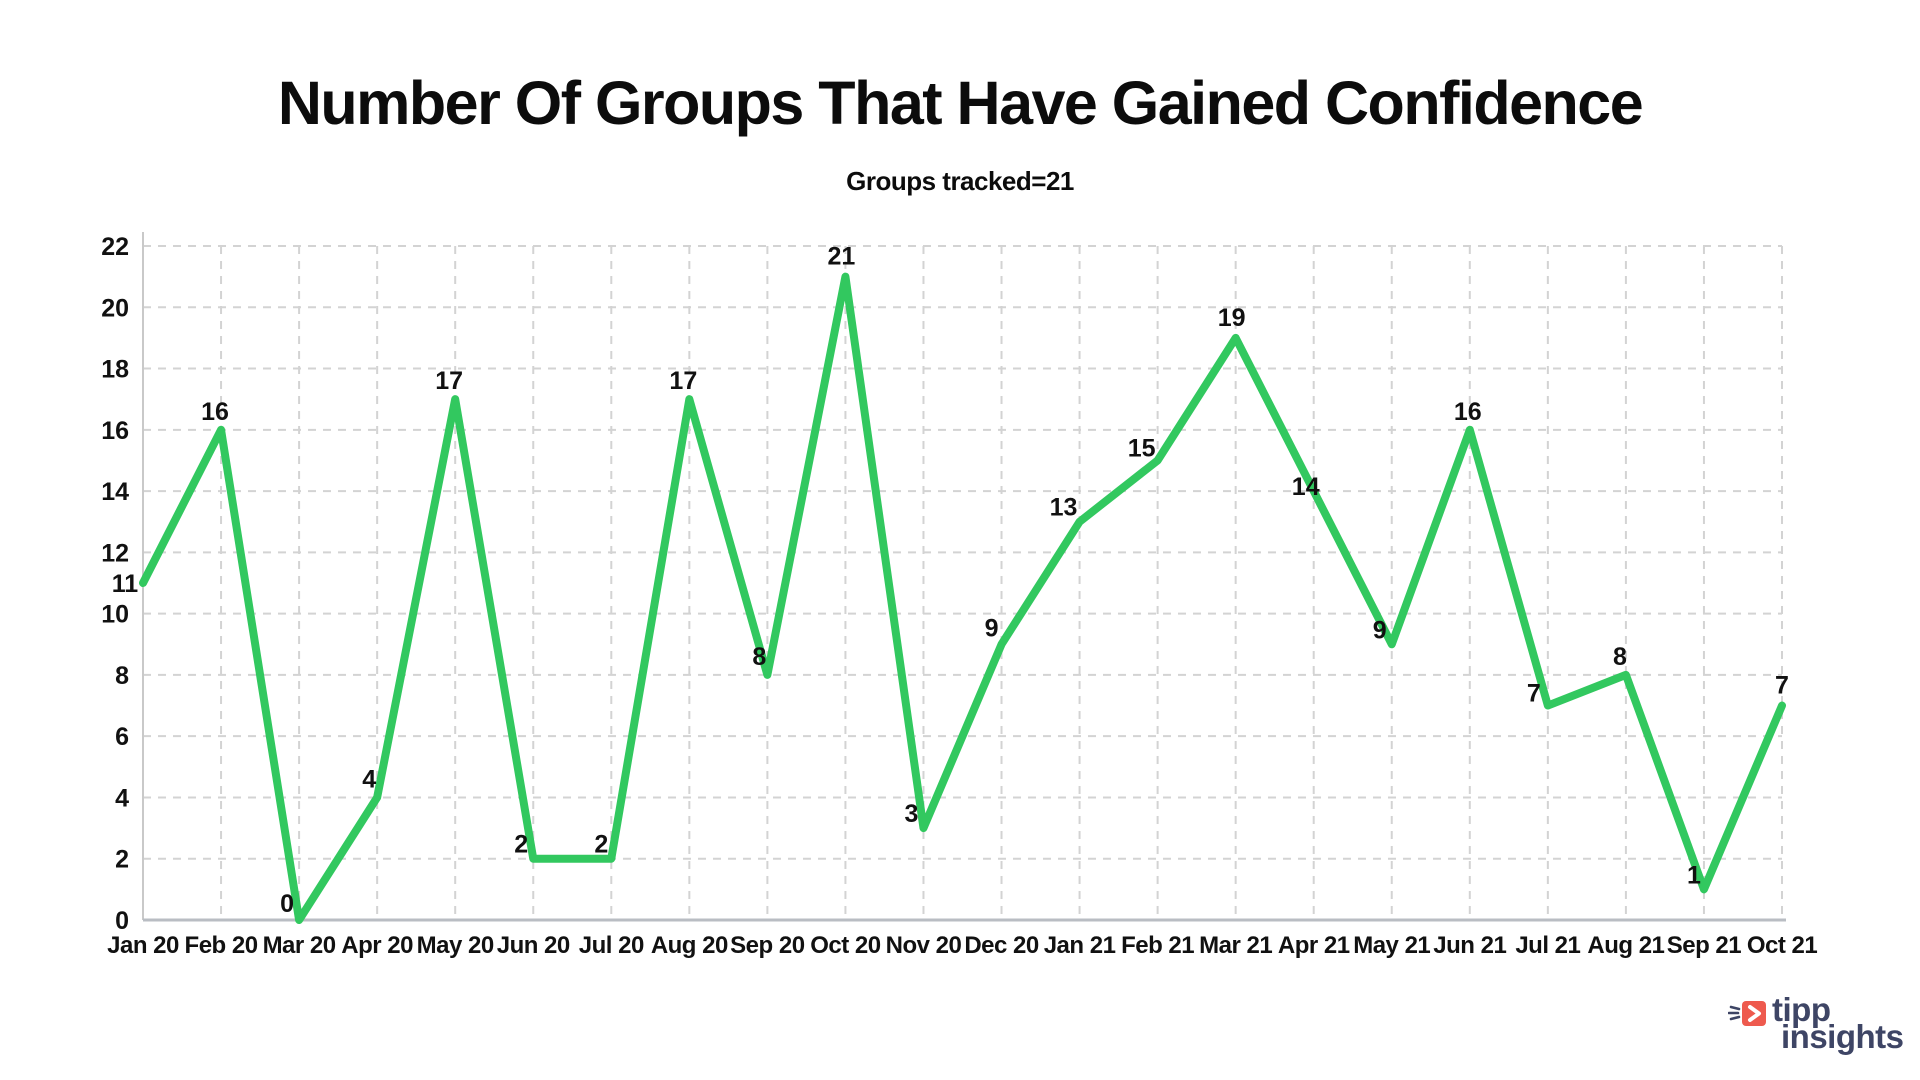 This screenshot has height=1080, width=1920. Describe the element at coordinates (842, 257) in the screenshot. I see `point-value-label: 21` at that location.